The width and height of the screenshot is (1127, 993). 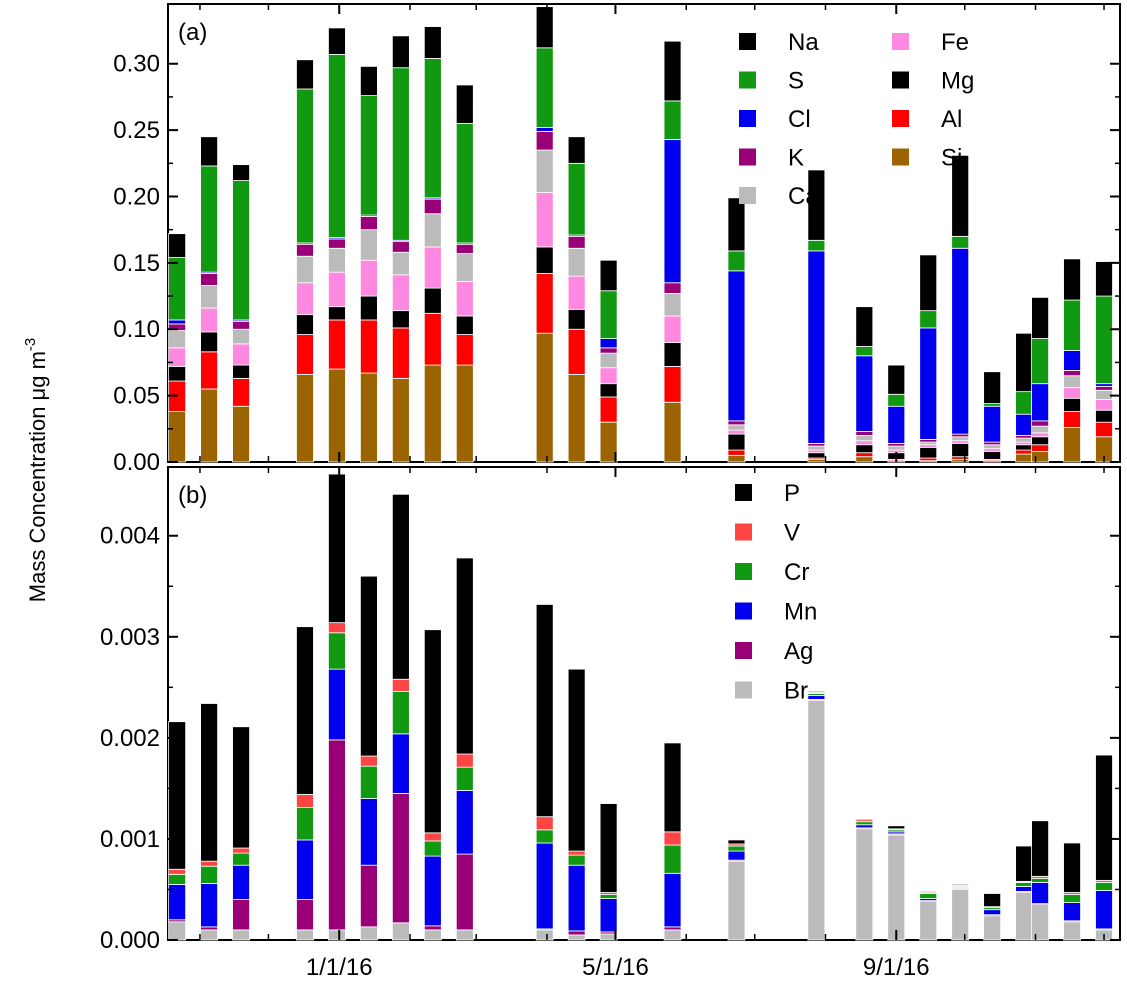 What do you see at coordinates (747, 157) in the screenshot?
I see `legend-swatch-k` at bounding box center [747, 157].